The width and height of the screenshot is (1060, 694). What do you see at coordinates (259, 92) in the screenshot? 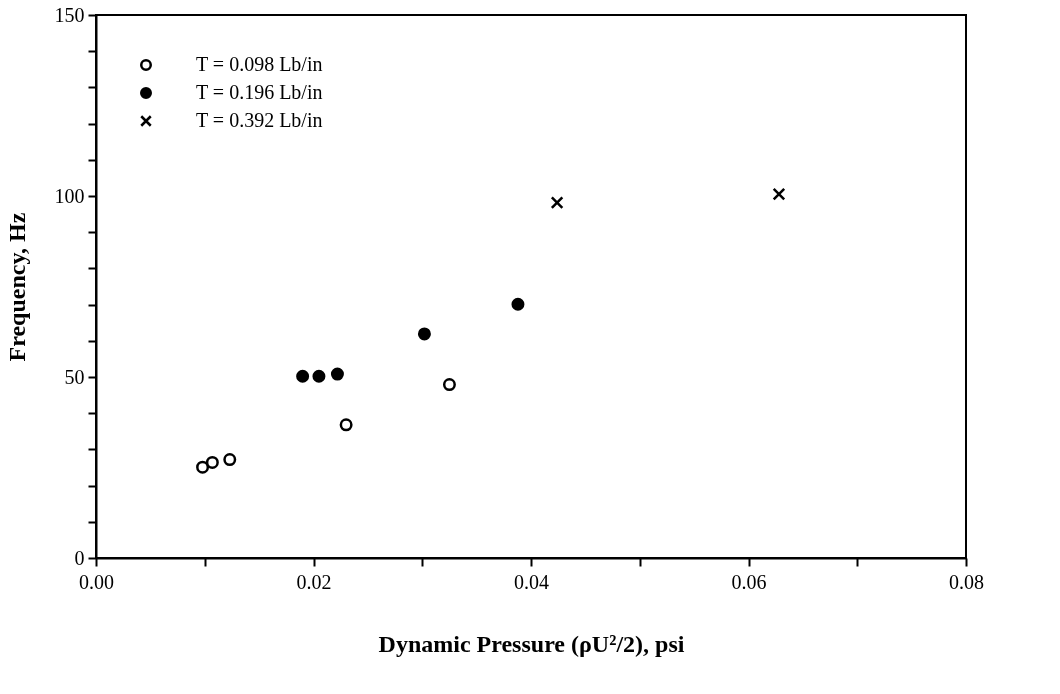
I see `legend-label: T = 0.196 Lb/in` at bounding box center [259, 92].